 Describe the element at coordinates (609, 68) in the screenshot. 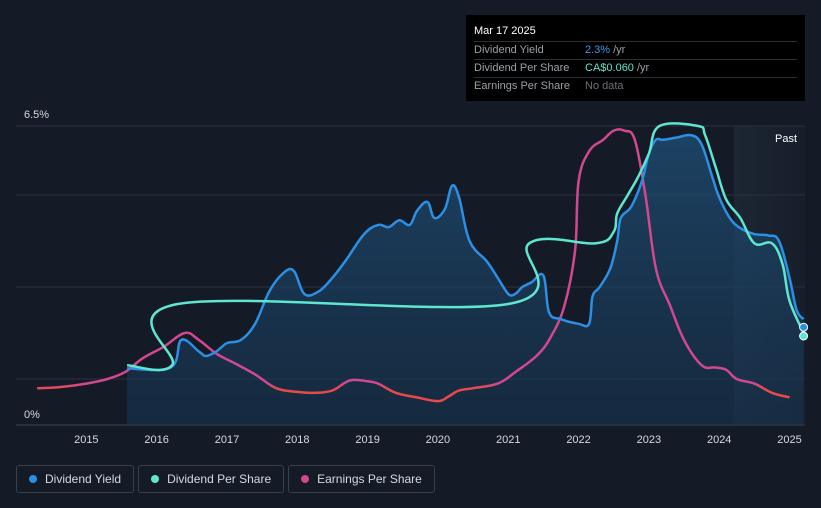

I see `tooltip-value: CA$0.060` at that location.